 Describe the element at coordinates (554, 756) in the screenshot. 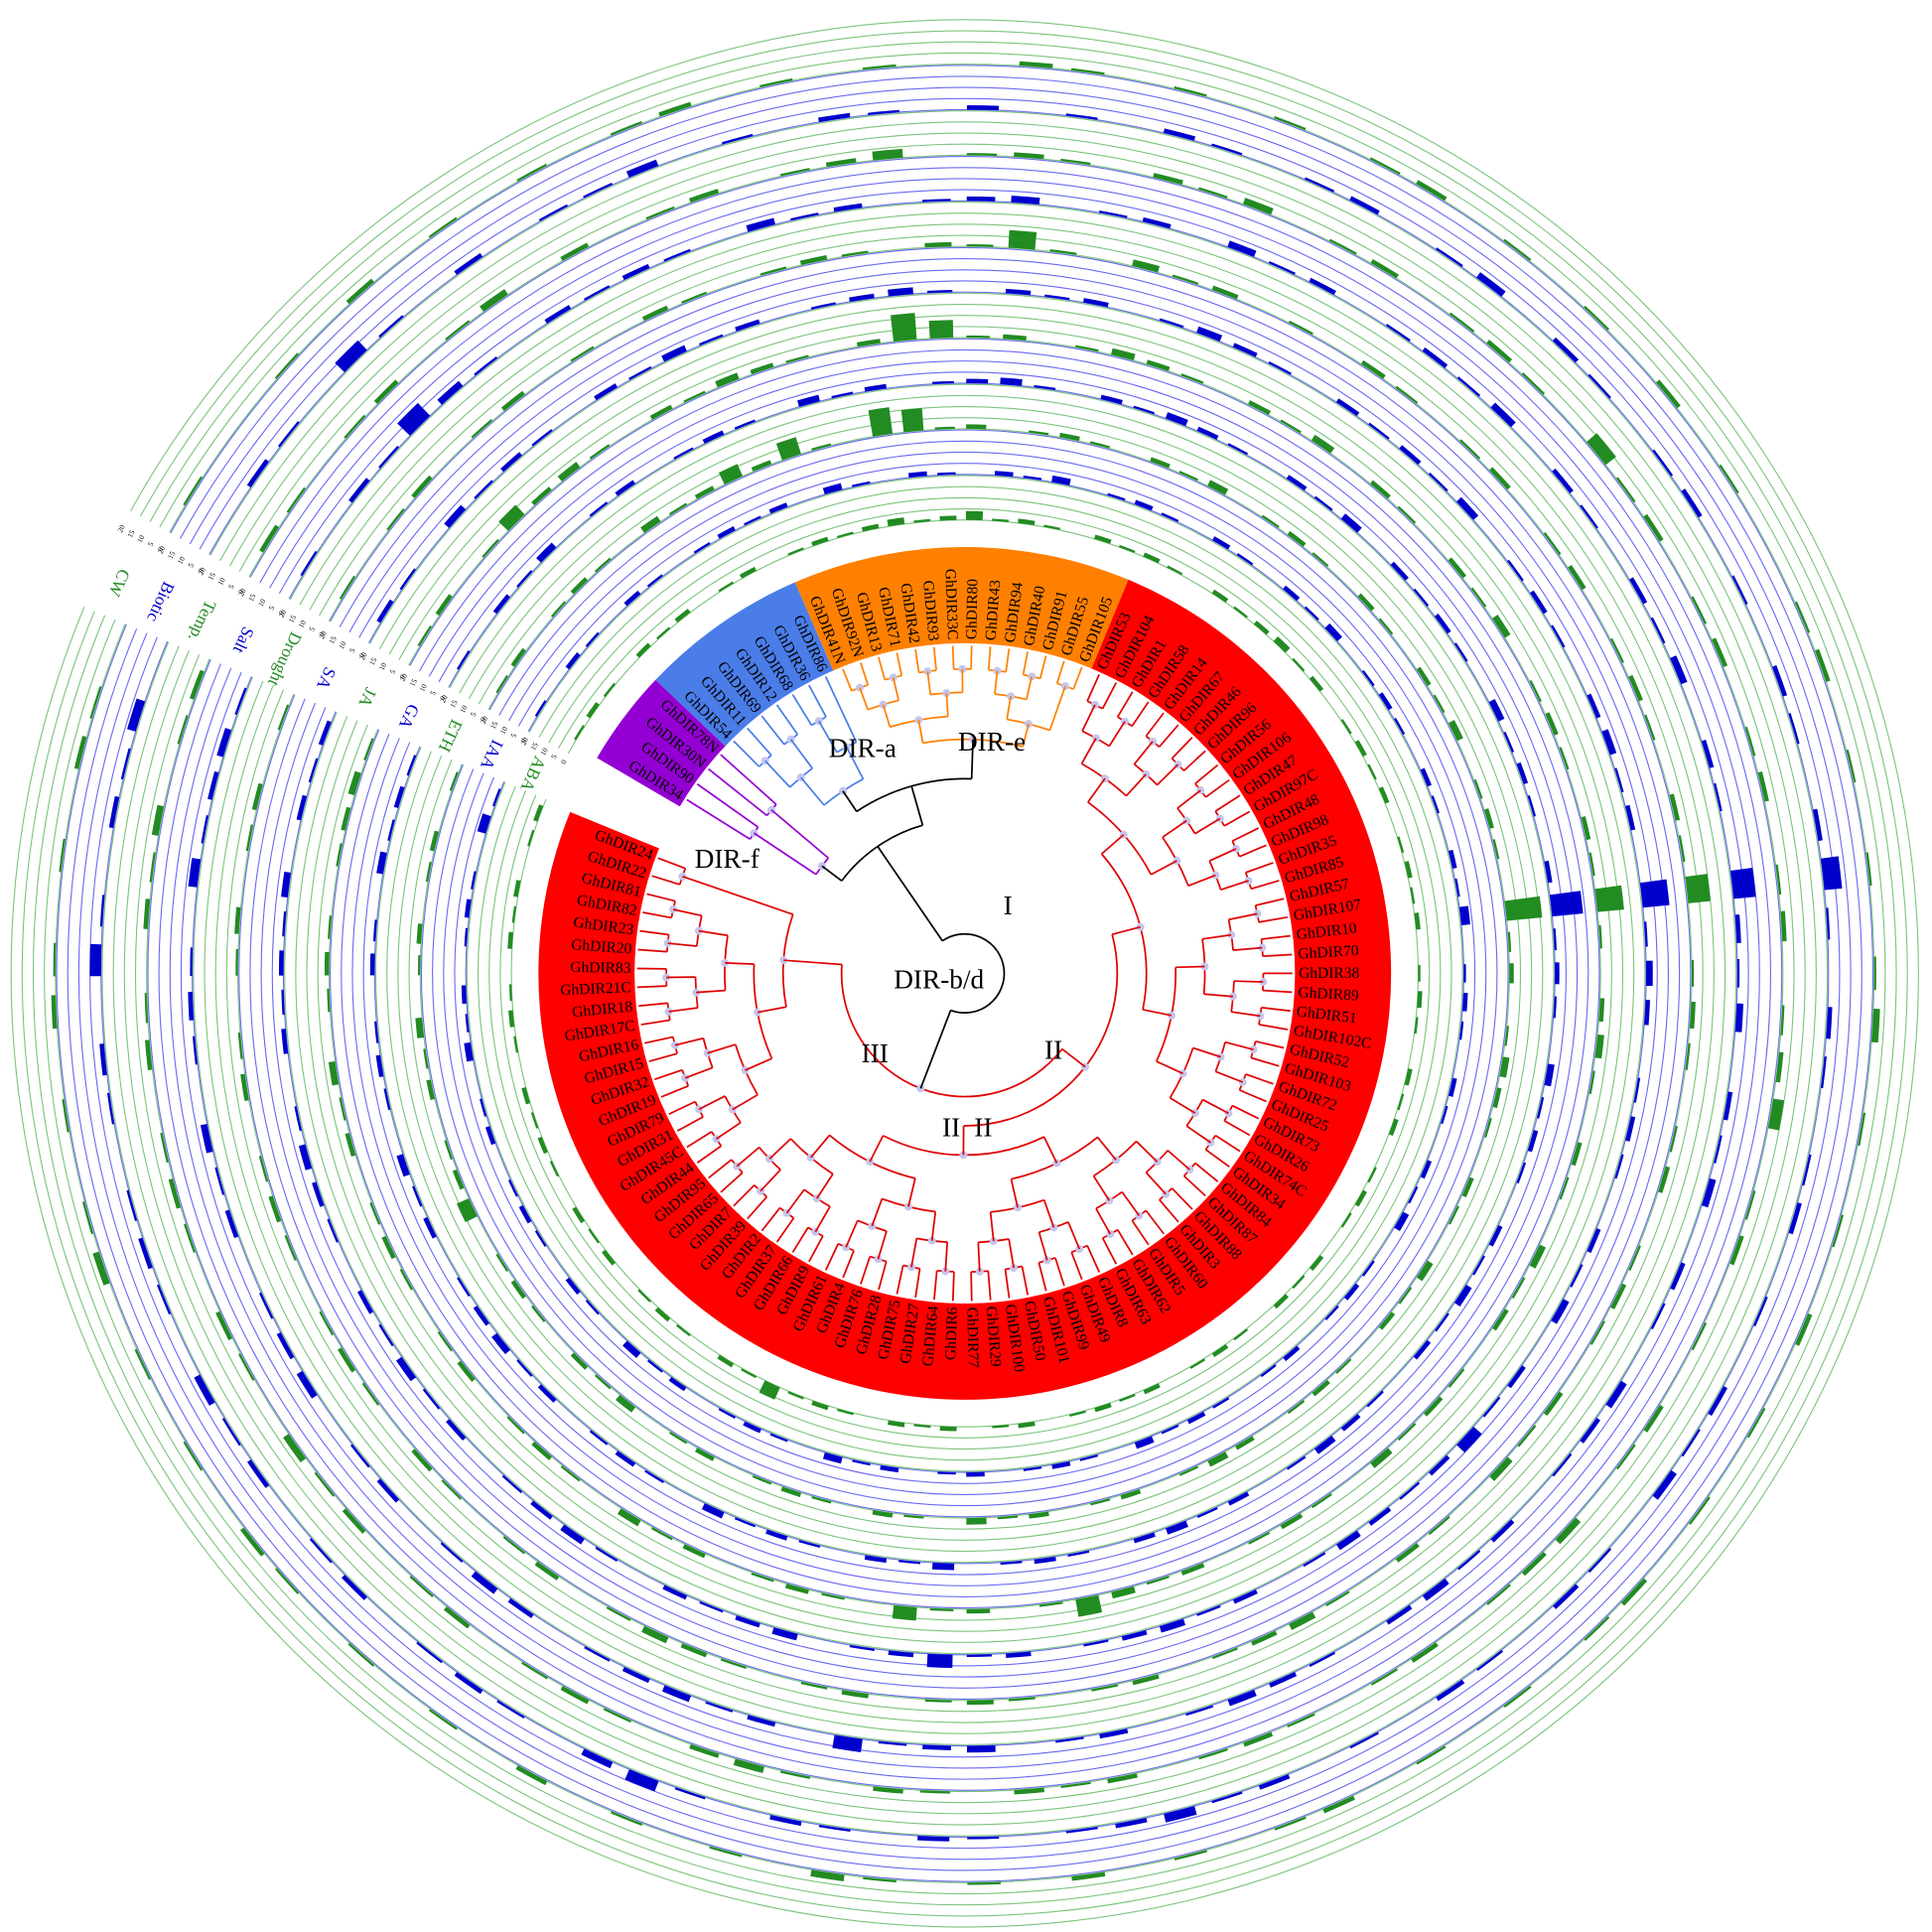

I see `track-tick-label: 5` at that location.